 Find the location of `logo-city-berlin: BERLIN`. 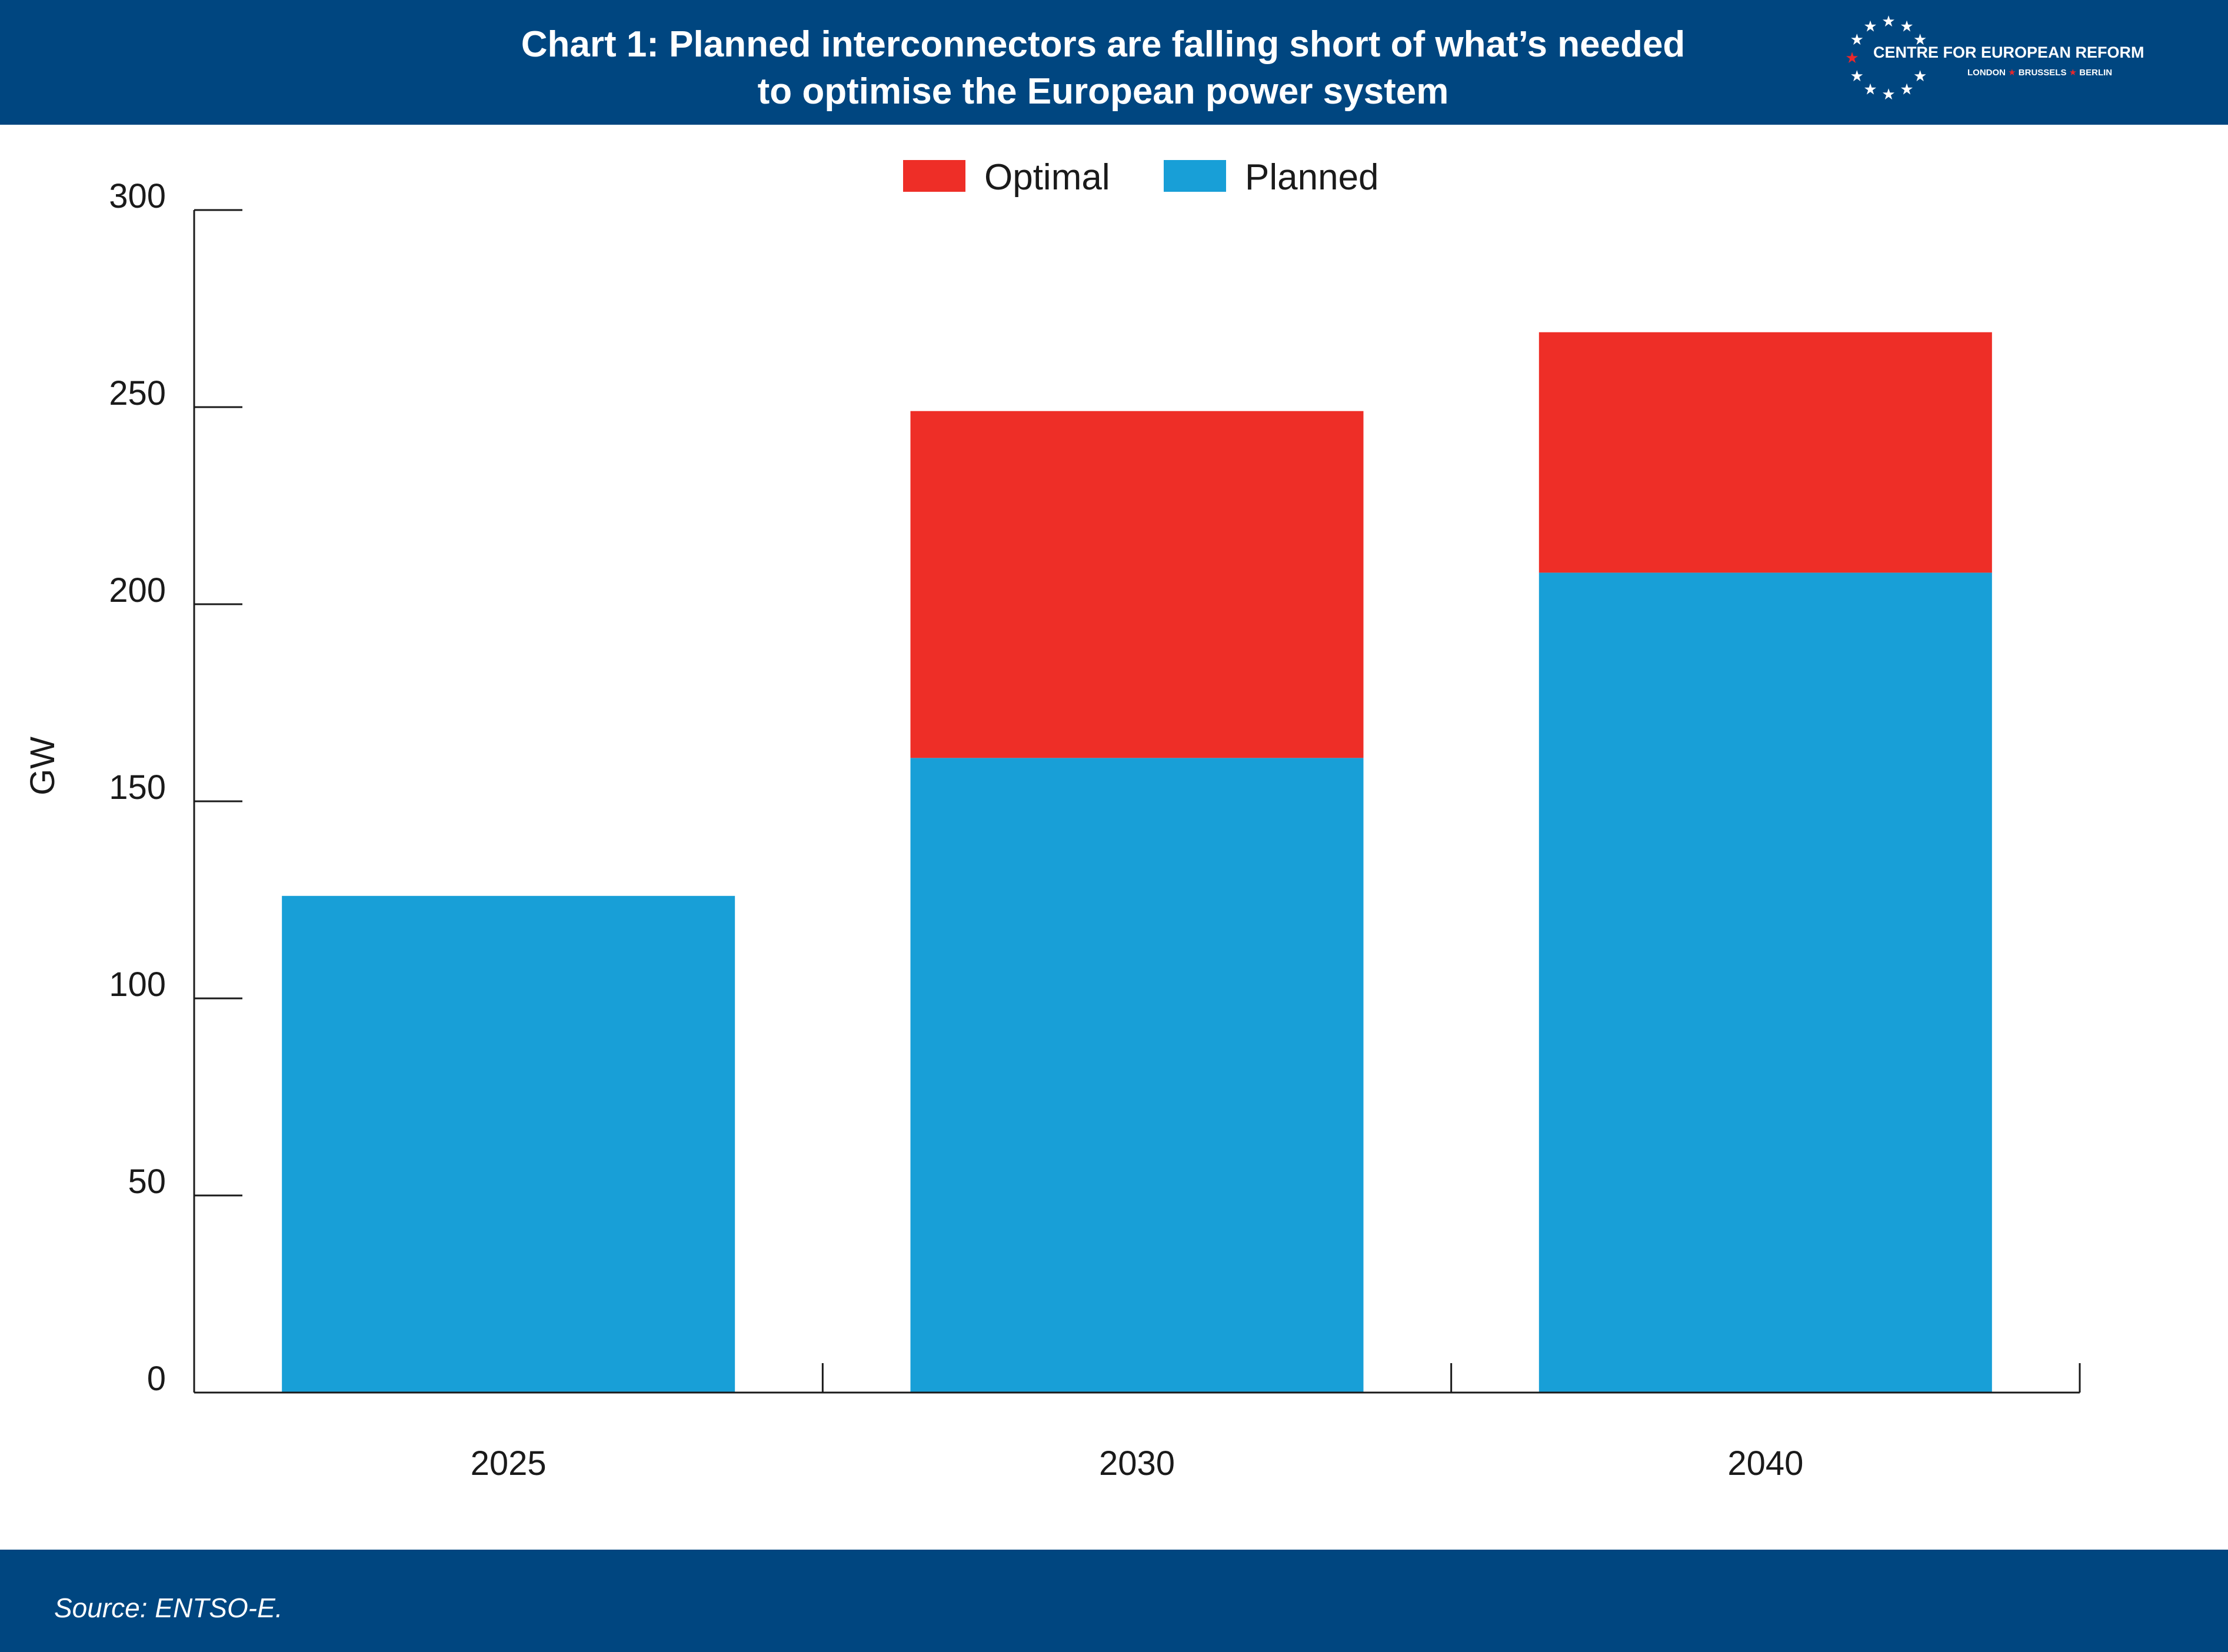

logo-city-berlin: BERLIN is located at coordinates (2096, 73).